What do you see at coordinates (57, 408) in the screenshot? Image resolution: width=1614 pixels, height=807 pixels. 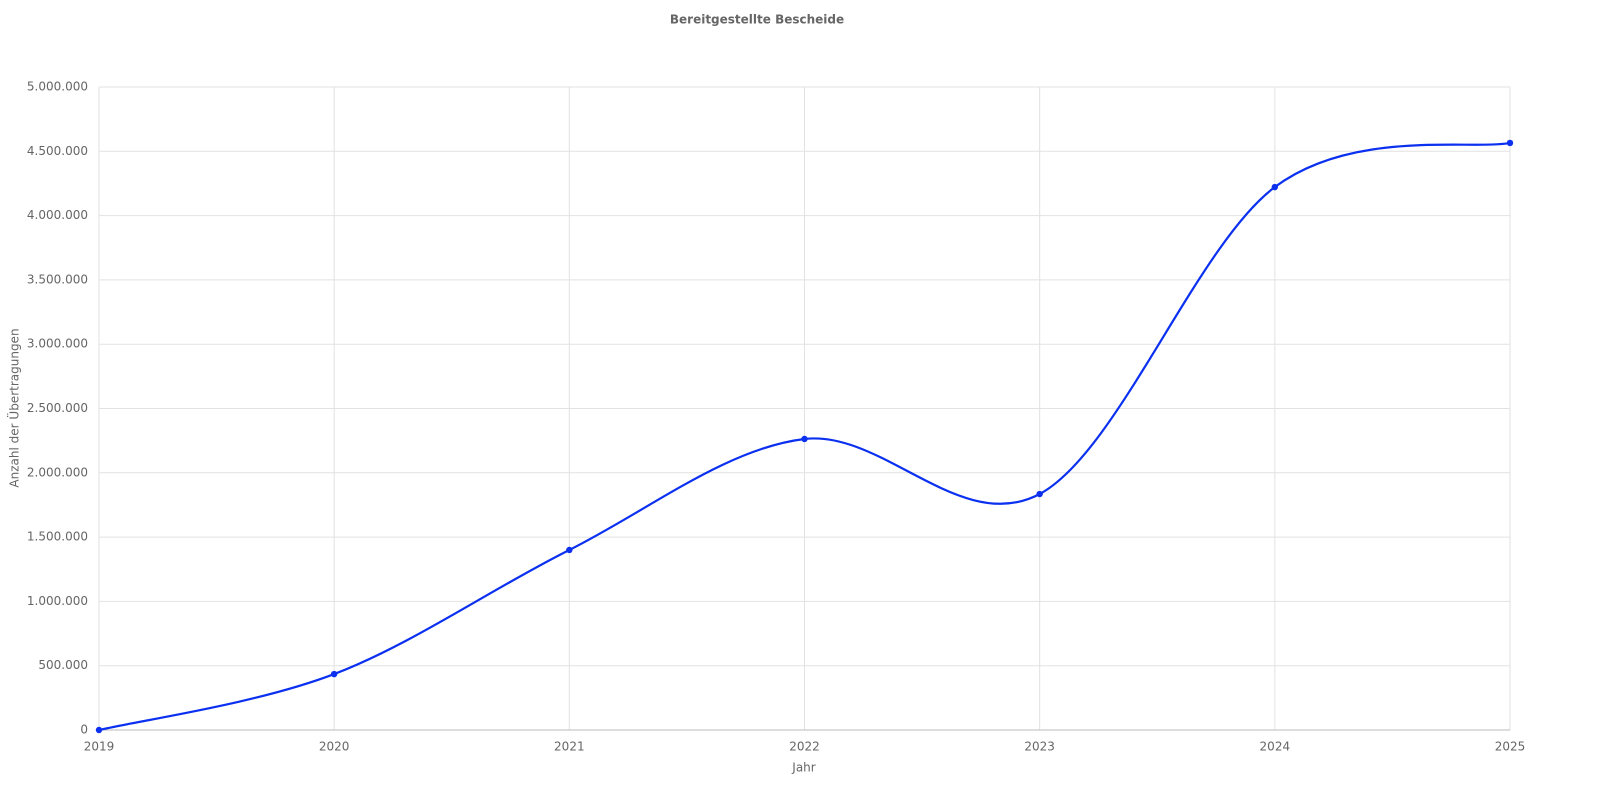 I see `y-tick-label: 2.500.000` at bounding box center [57, 408].